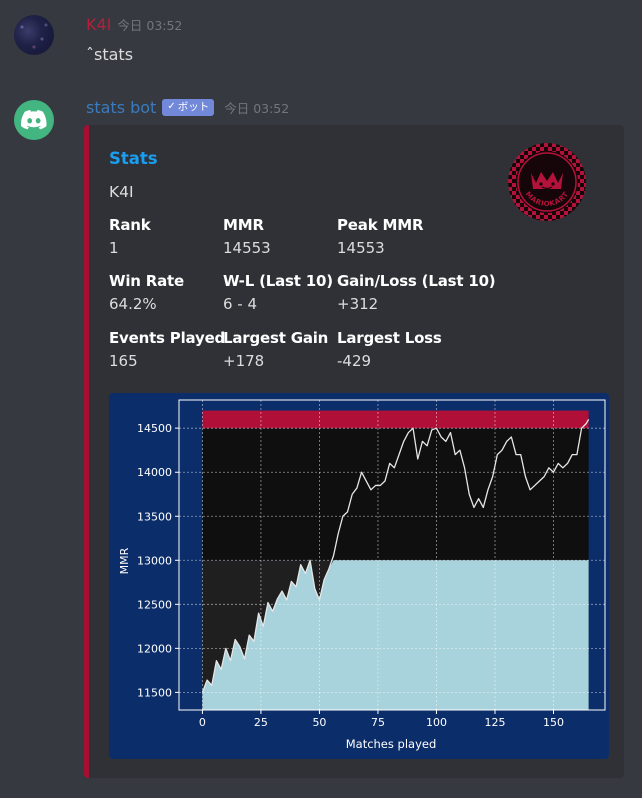 Image resolution: width=642 pixels, height=798 pixels. Describe the element at coordinates (130, 225) in the screenshot. I see `field-name: Rank` at that location.